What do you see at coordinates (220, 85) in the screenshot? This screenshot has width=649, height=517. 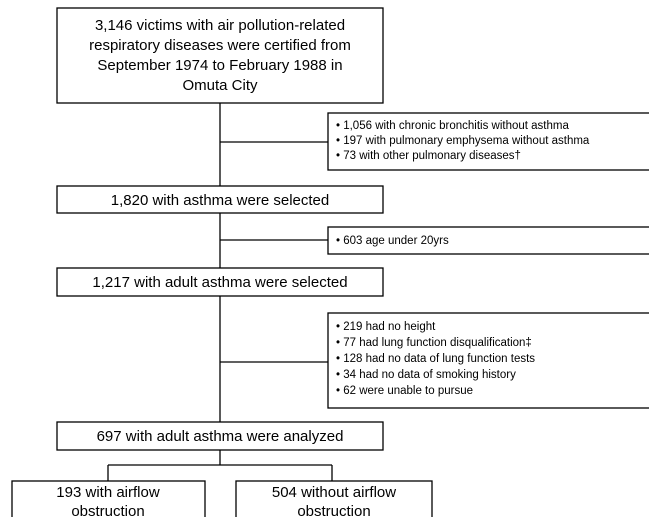 I see `box-text: Omuta City` at bounding box center [220, 85].